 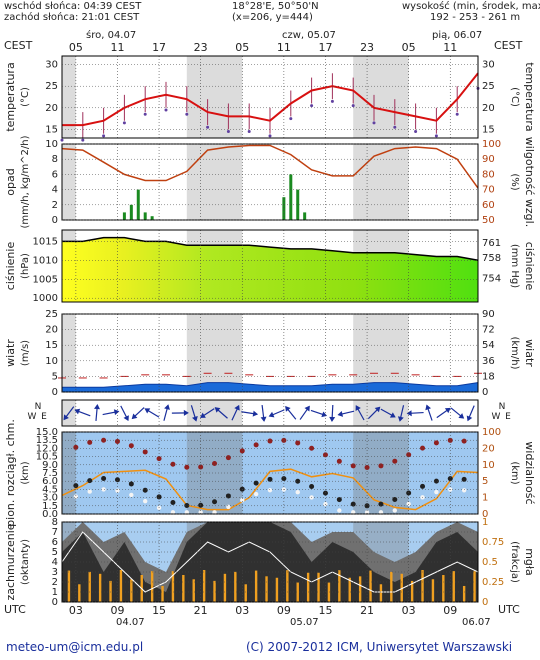 What do you see at coordinates (485, 392) in the screenshot?
I see `tick-right-wind: 0` at bounding box center [485, 392].